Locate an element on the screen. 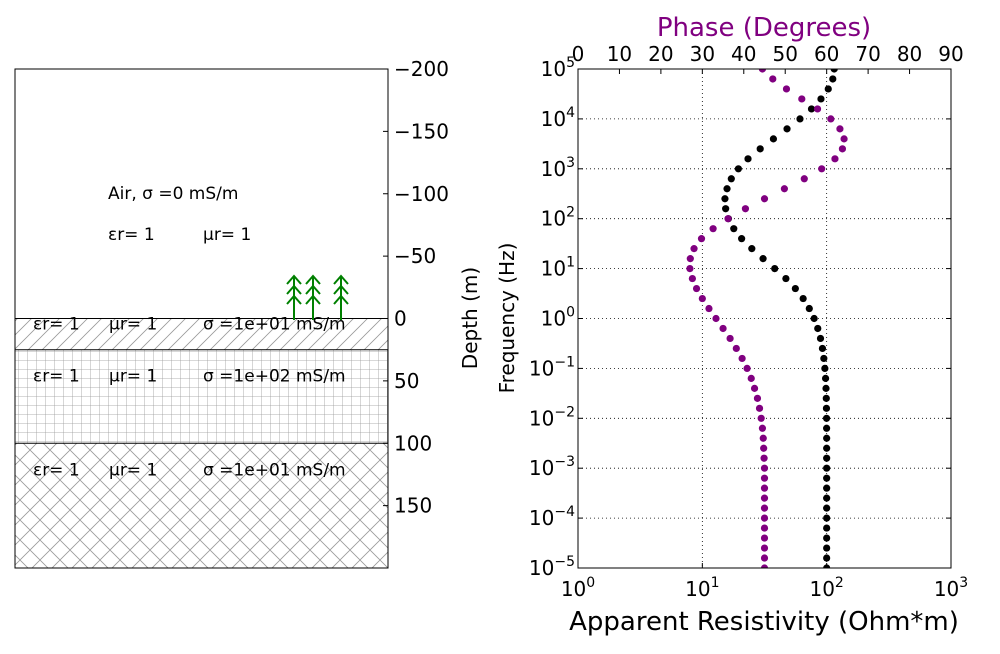 This screenshot has width=1000, height=654. series-apparent-resistivity is located at coordinates (779, 318).